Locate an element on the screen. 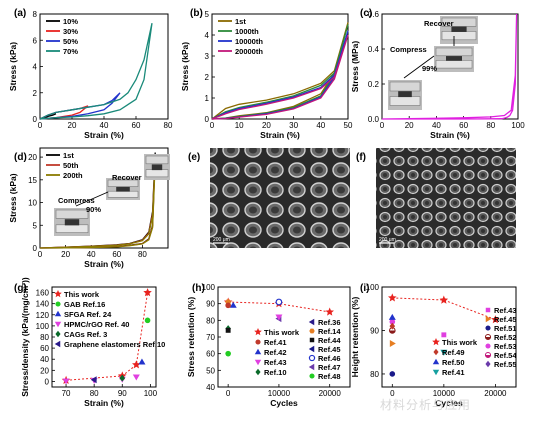 Image resolution: width=541 pixels, height=425 pixels. legend-label: Ref.45 is located at coordinates (505, 319).